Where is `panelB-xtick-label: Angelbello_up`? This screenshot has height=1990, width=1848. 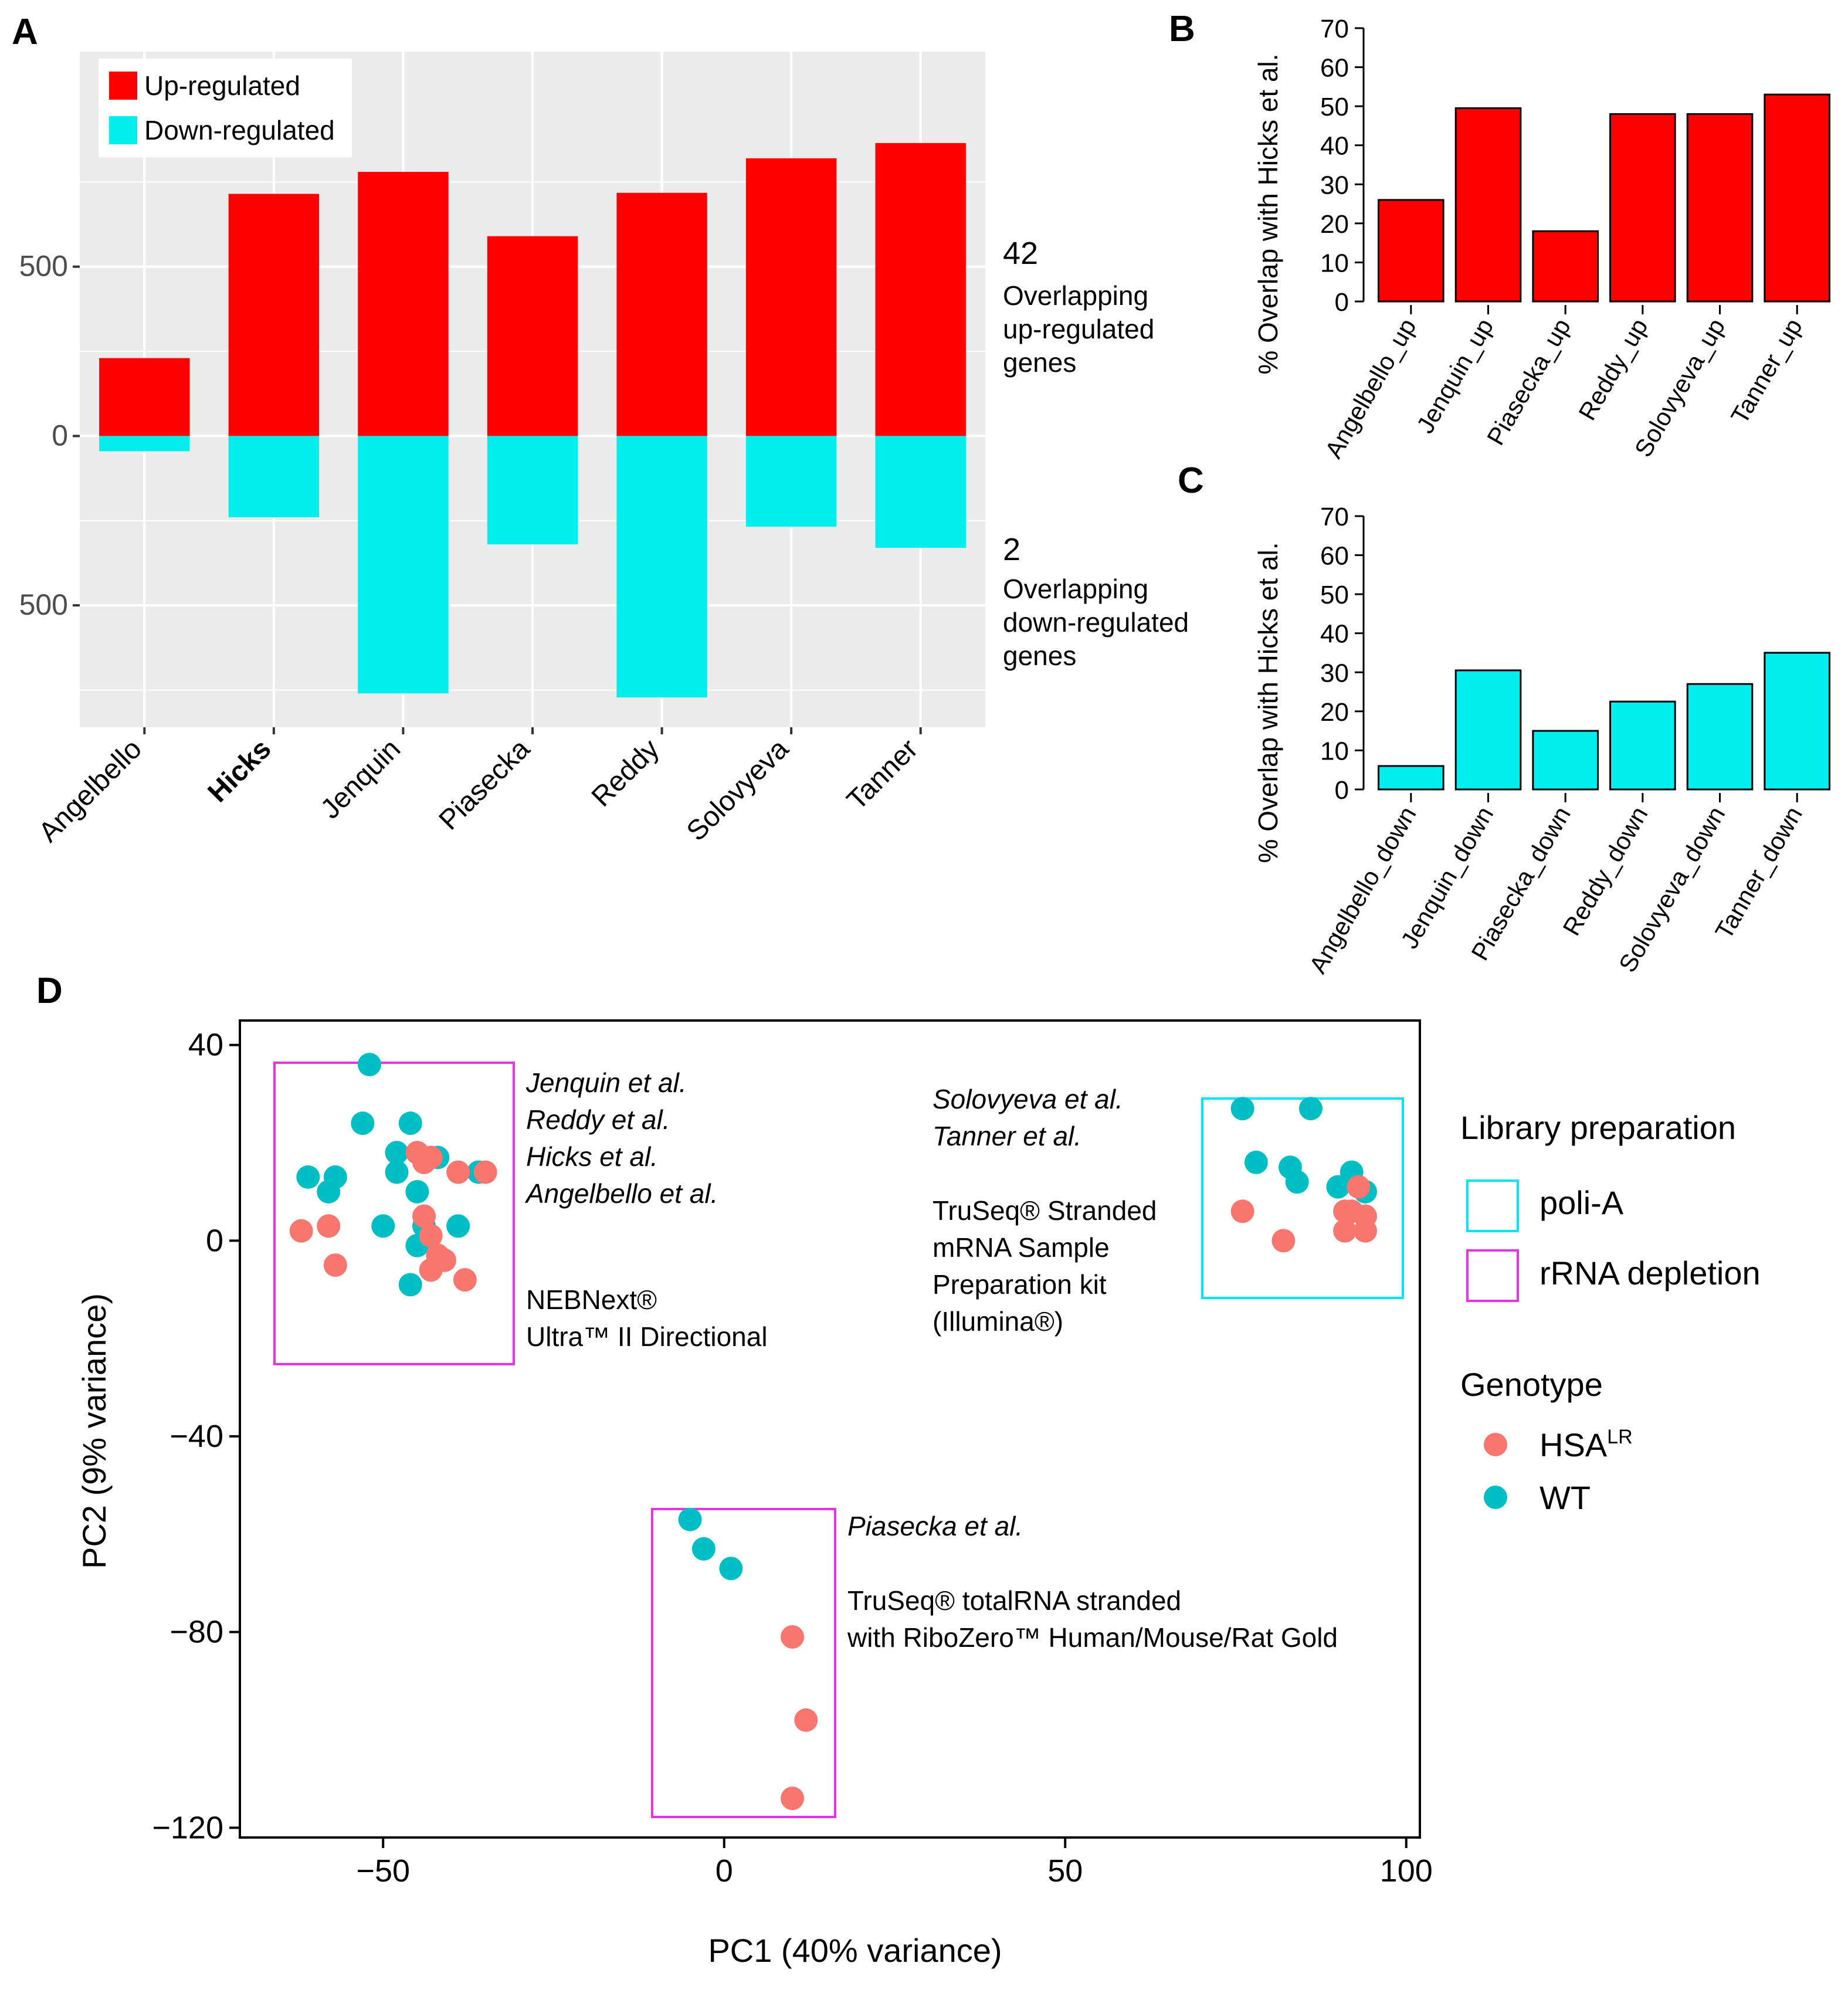 panelB-xtick-label: Angelbello_up is located at coordinates (1371, 389).